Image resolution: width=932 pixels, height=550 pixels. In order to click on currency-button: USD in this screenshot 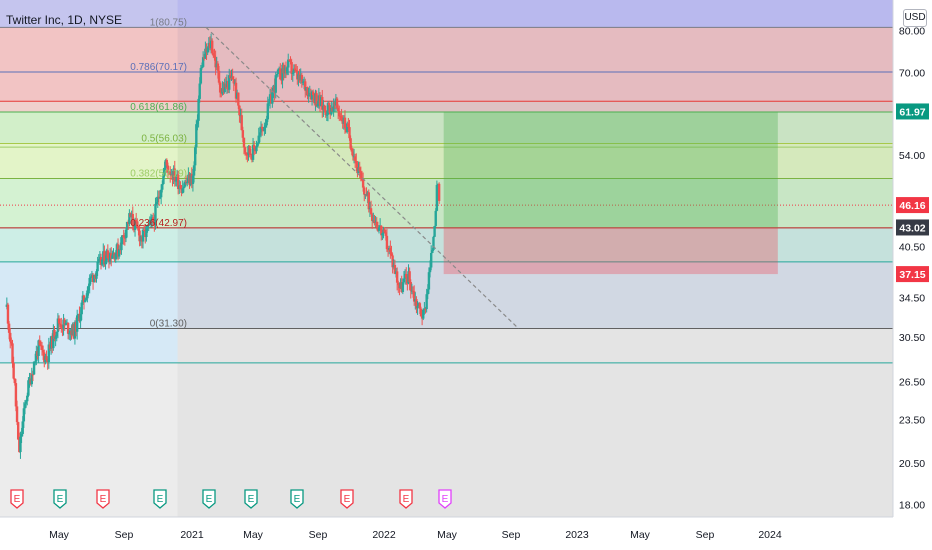, I will do `click(915, 18)`.